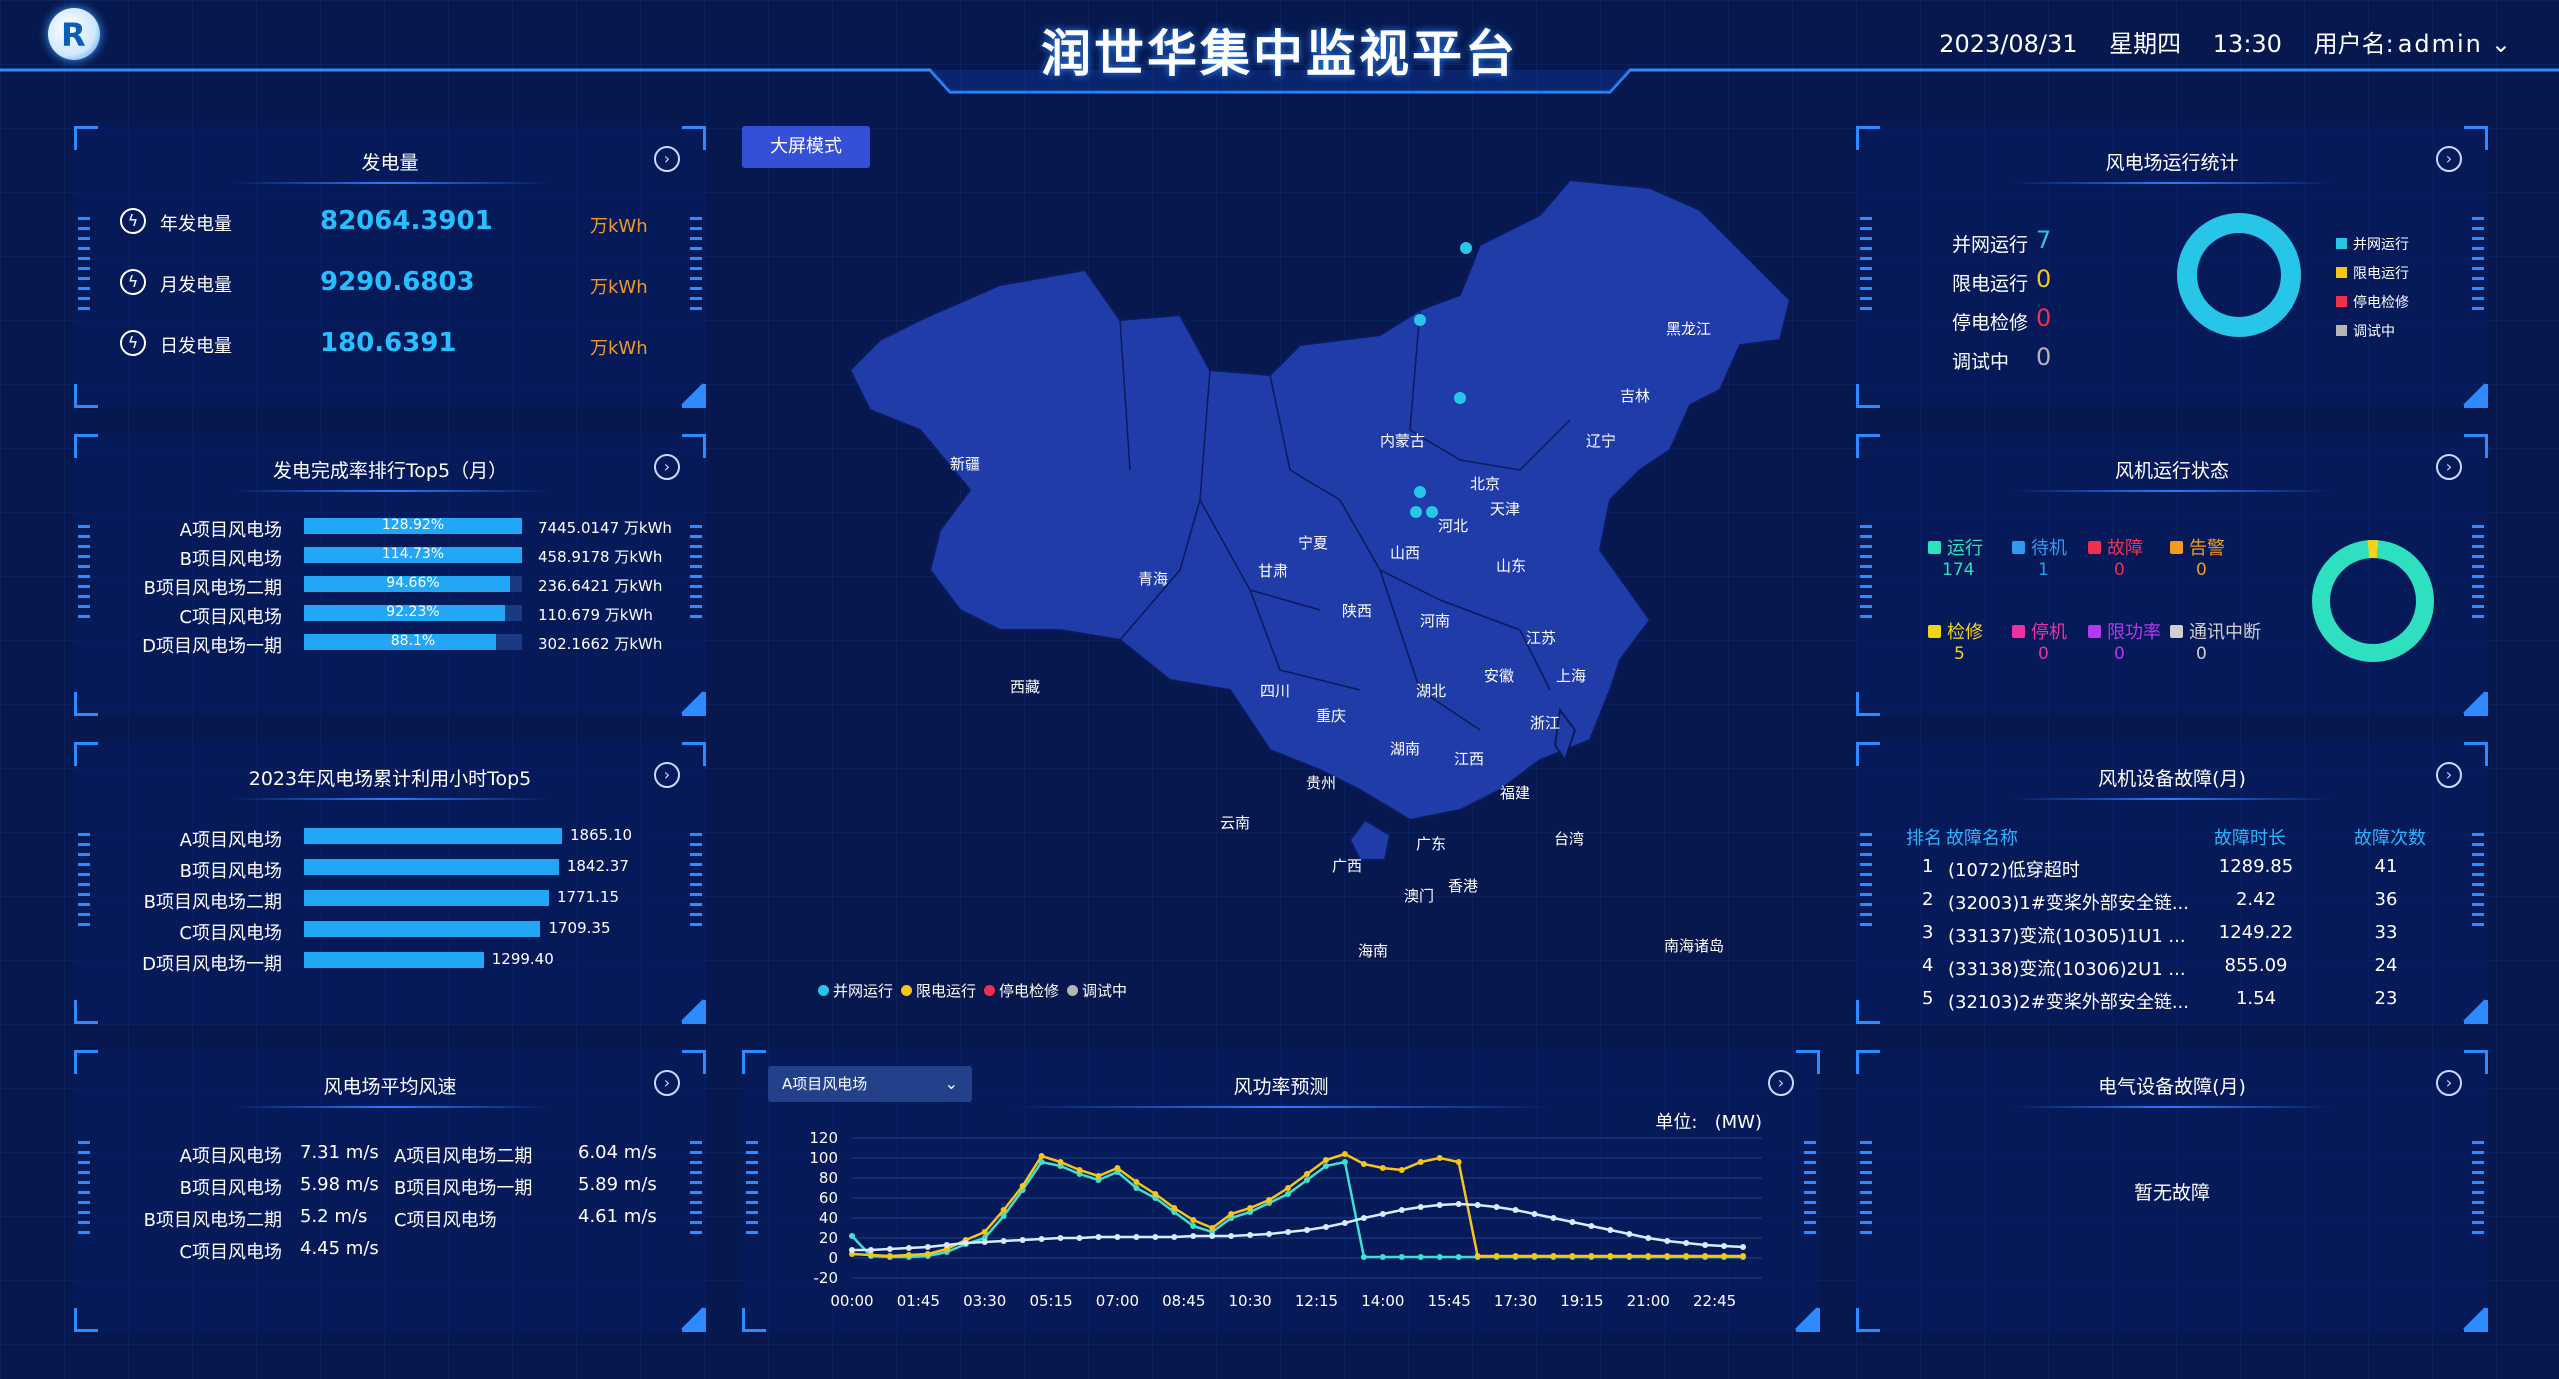 This screenshot has width=2559, height=1379. I want to click on completion-value: 236.6421 万kWh, so click(600, 586).